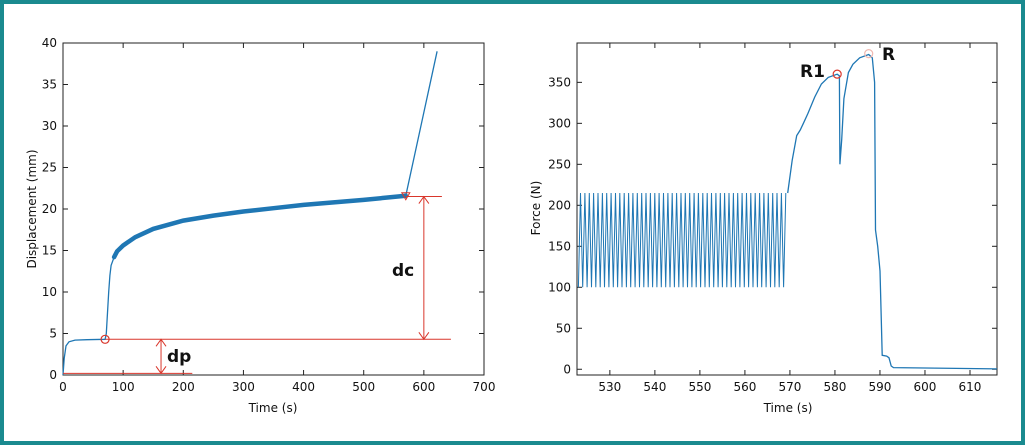 Image resolution: width=1025 pixels, height=445 pixels. I want to click on force-cyclic-line, so click(682, 240).